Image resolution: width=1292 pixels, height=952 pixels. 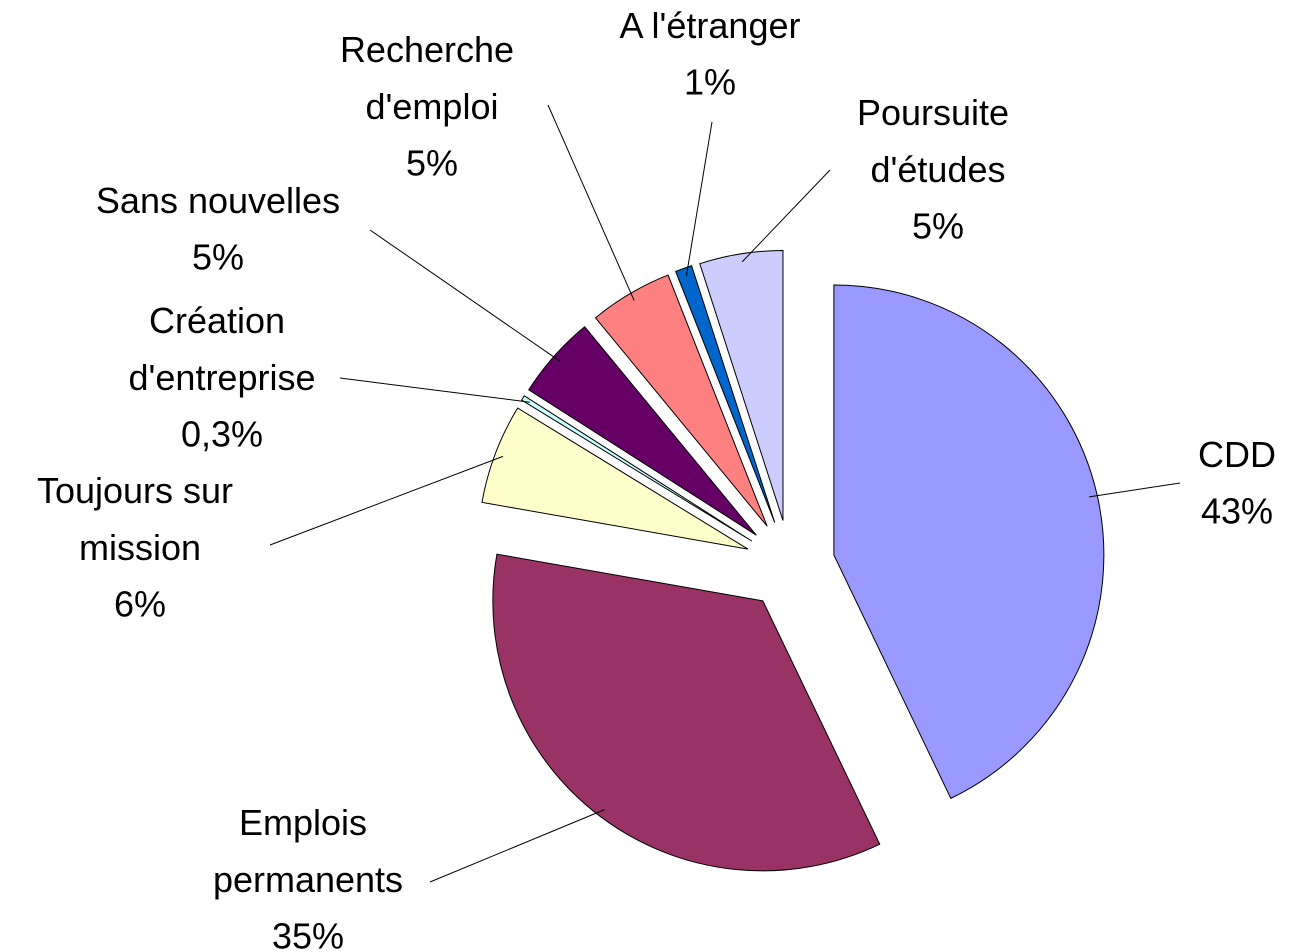 I want to click on slice-label: Recherche d'emploi, so click(x=432, y=78).